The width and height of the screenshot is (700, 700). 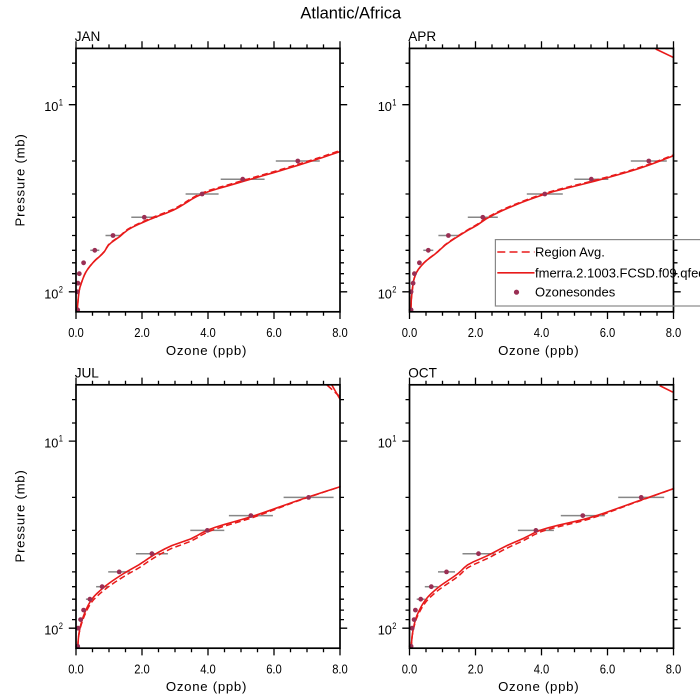 What do you see at coordinates (575, 292) in the screenshot?
I see `svg-text: Ozonesondes` at bounding box center [575, 292].